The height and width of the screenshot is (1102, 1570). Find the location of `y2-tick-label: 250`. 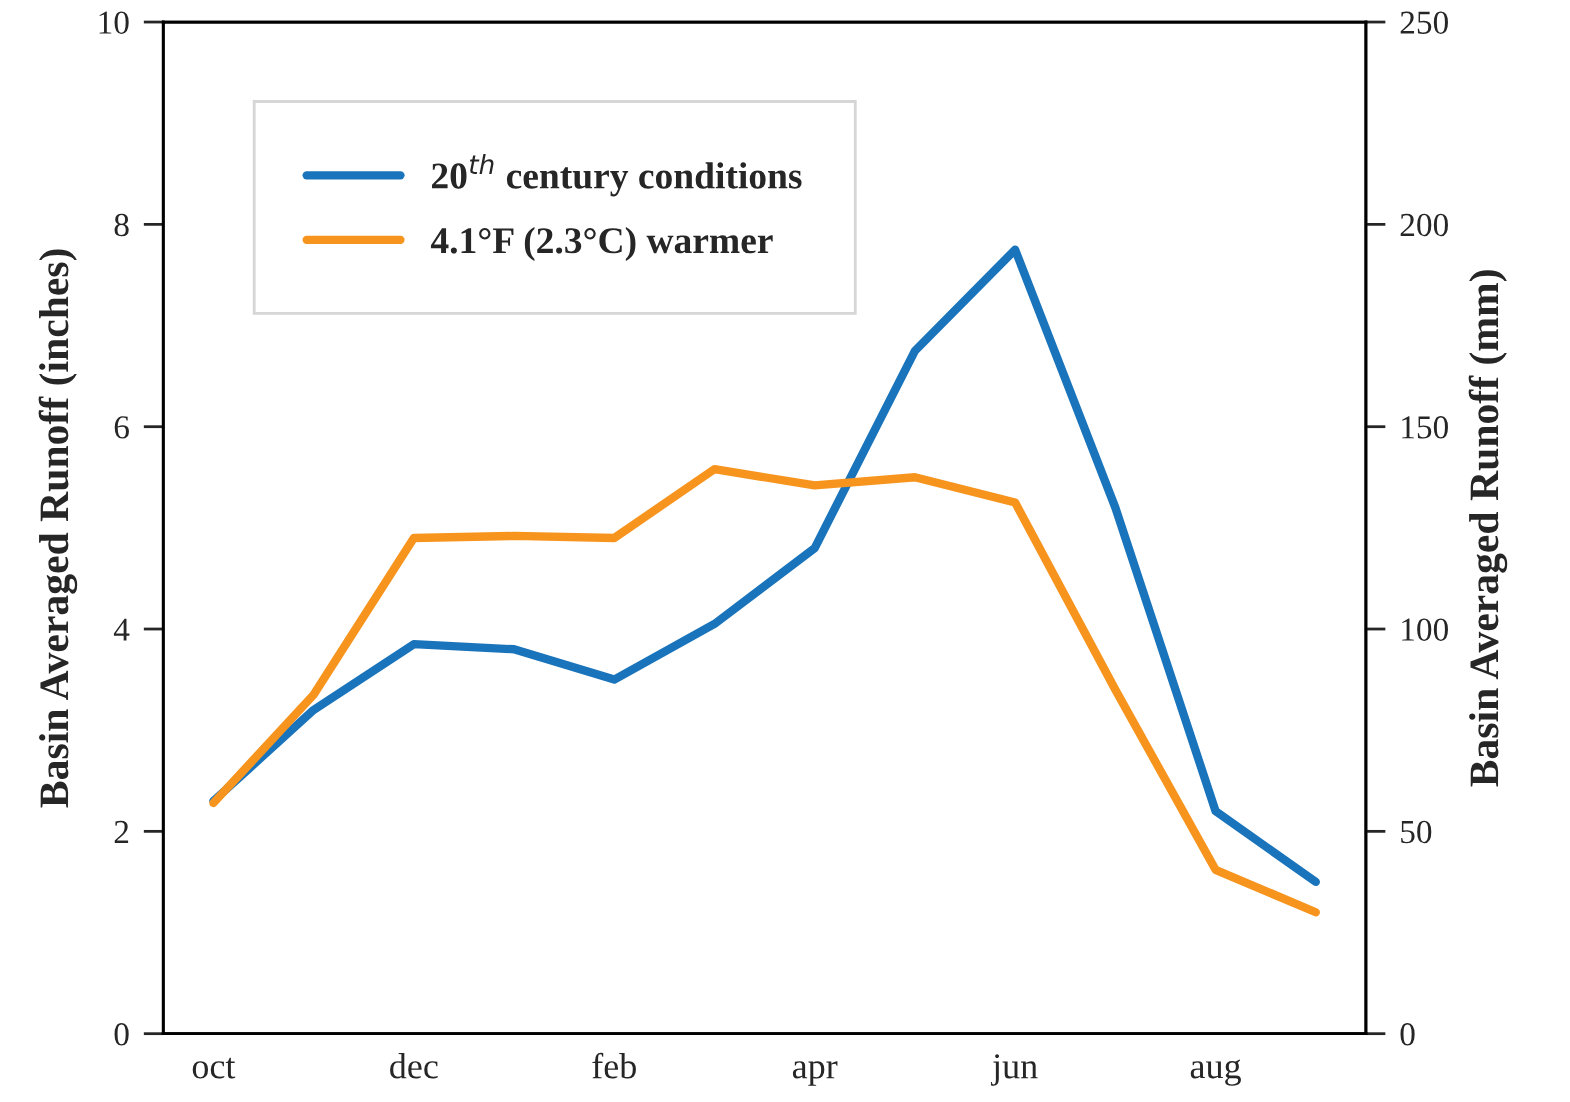

y2-tick-label: 250 is located at coordinates (1424, 22).